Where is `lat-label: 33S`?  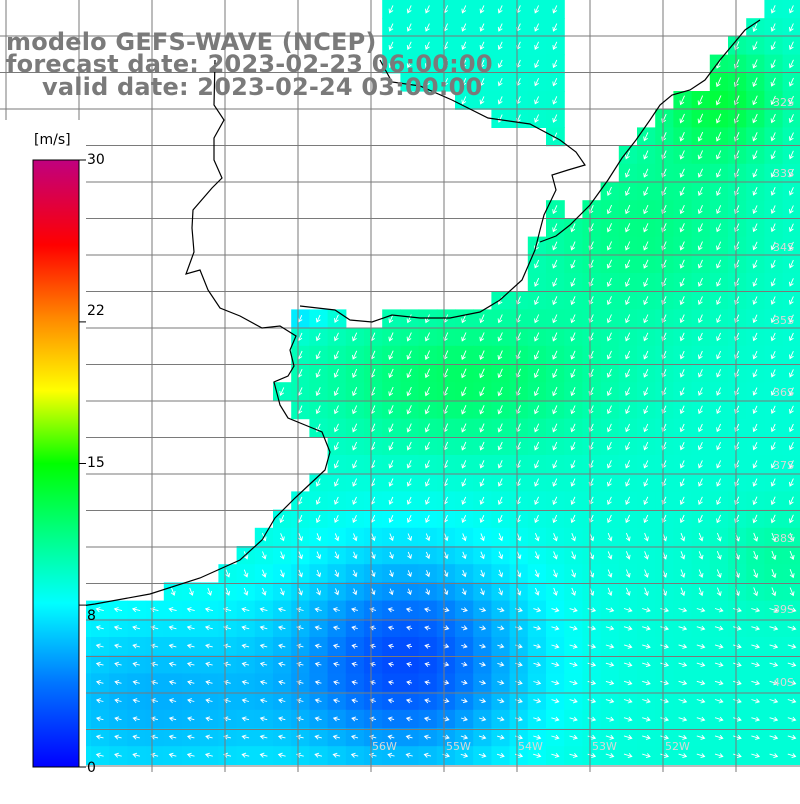
lat-label: 33S is located at coordinates (783, 173).